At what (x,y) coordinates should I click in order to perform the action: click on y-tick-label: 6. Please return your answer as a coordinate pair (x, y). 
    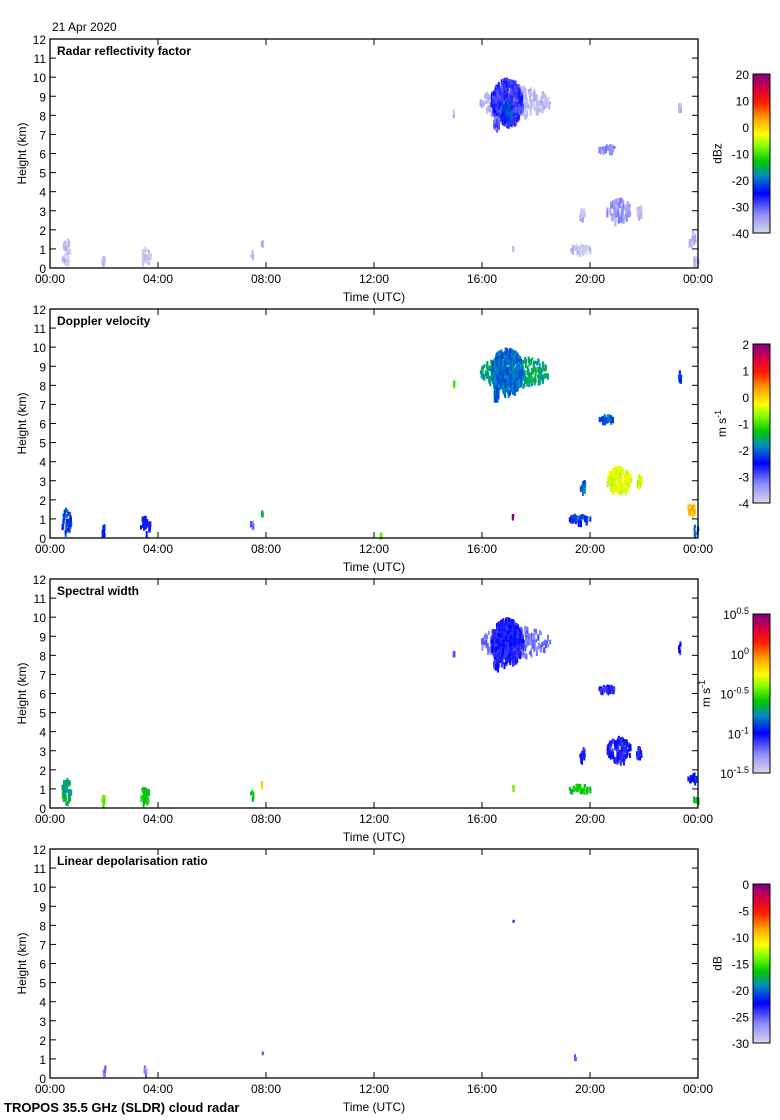
    Looking at the image, I should click on (42, 695).